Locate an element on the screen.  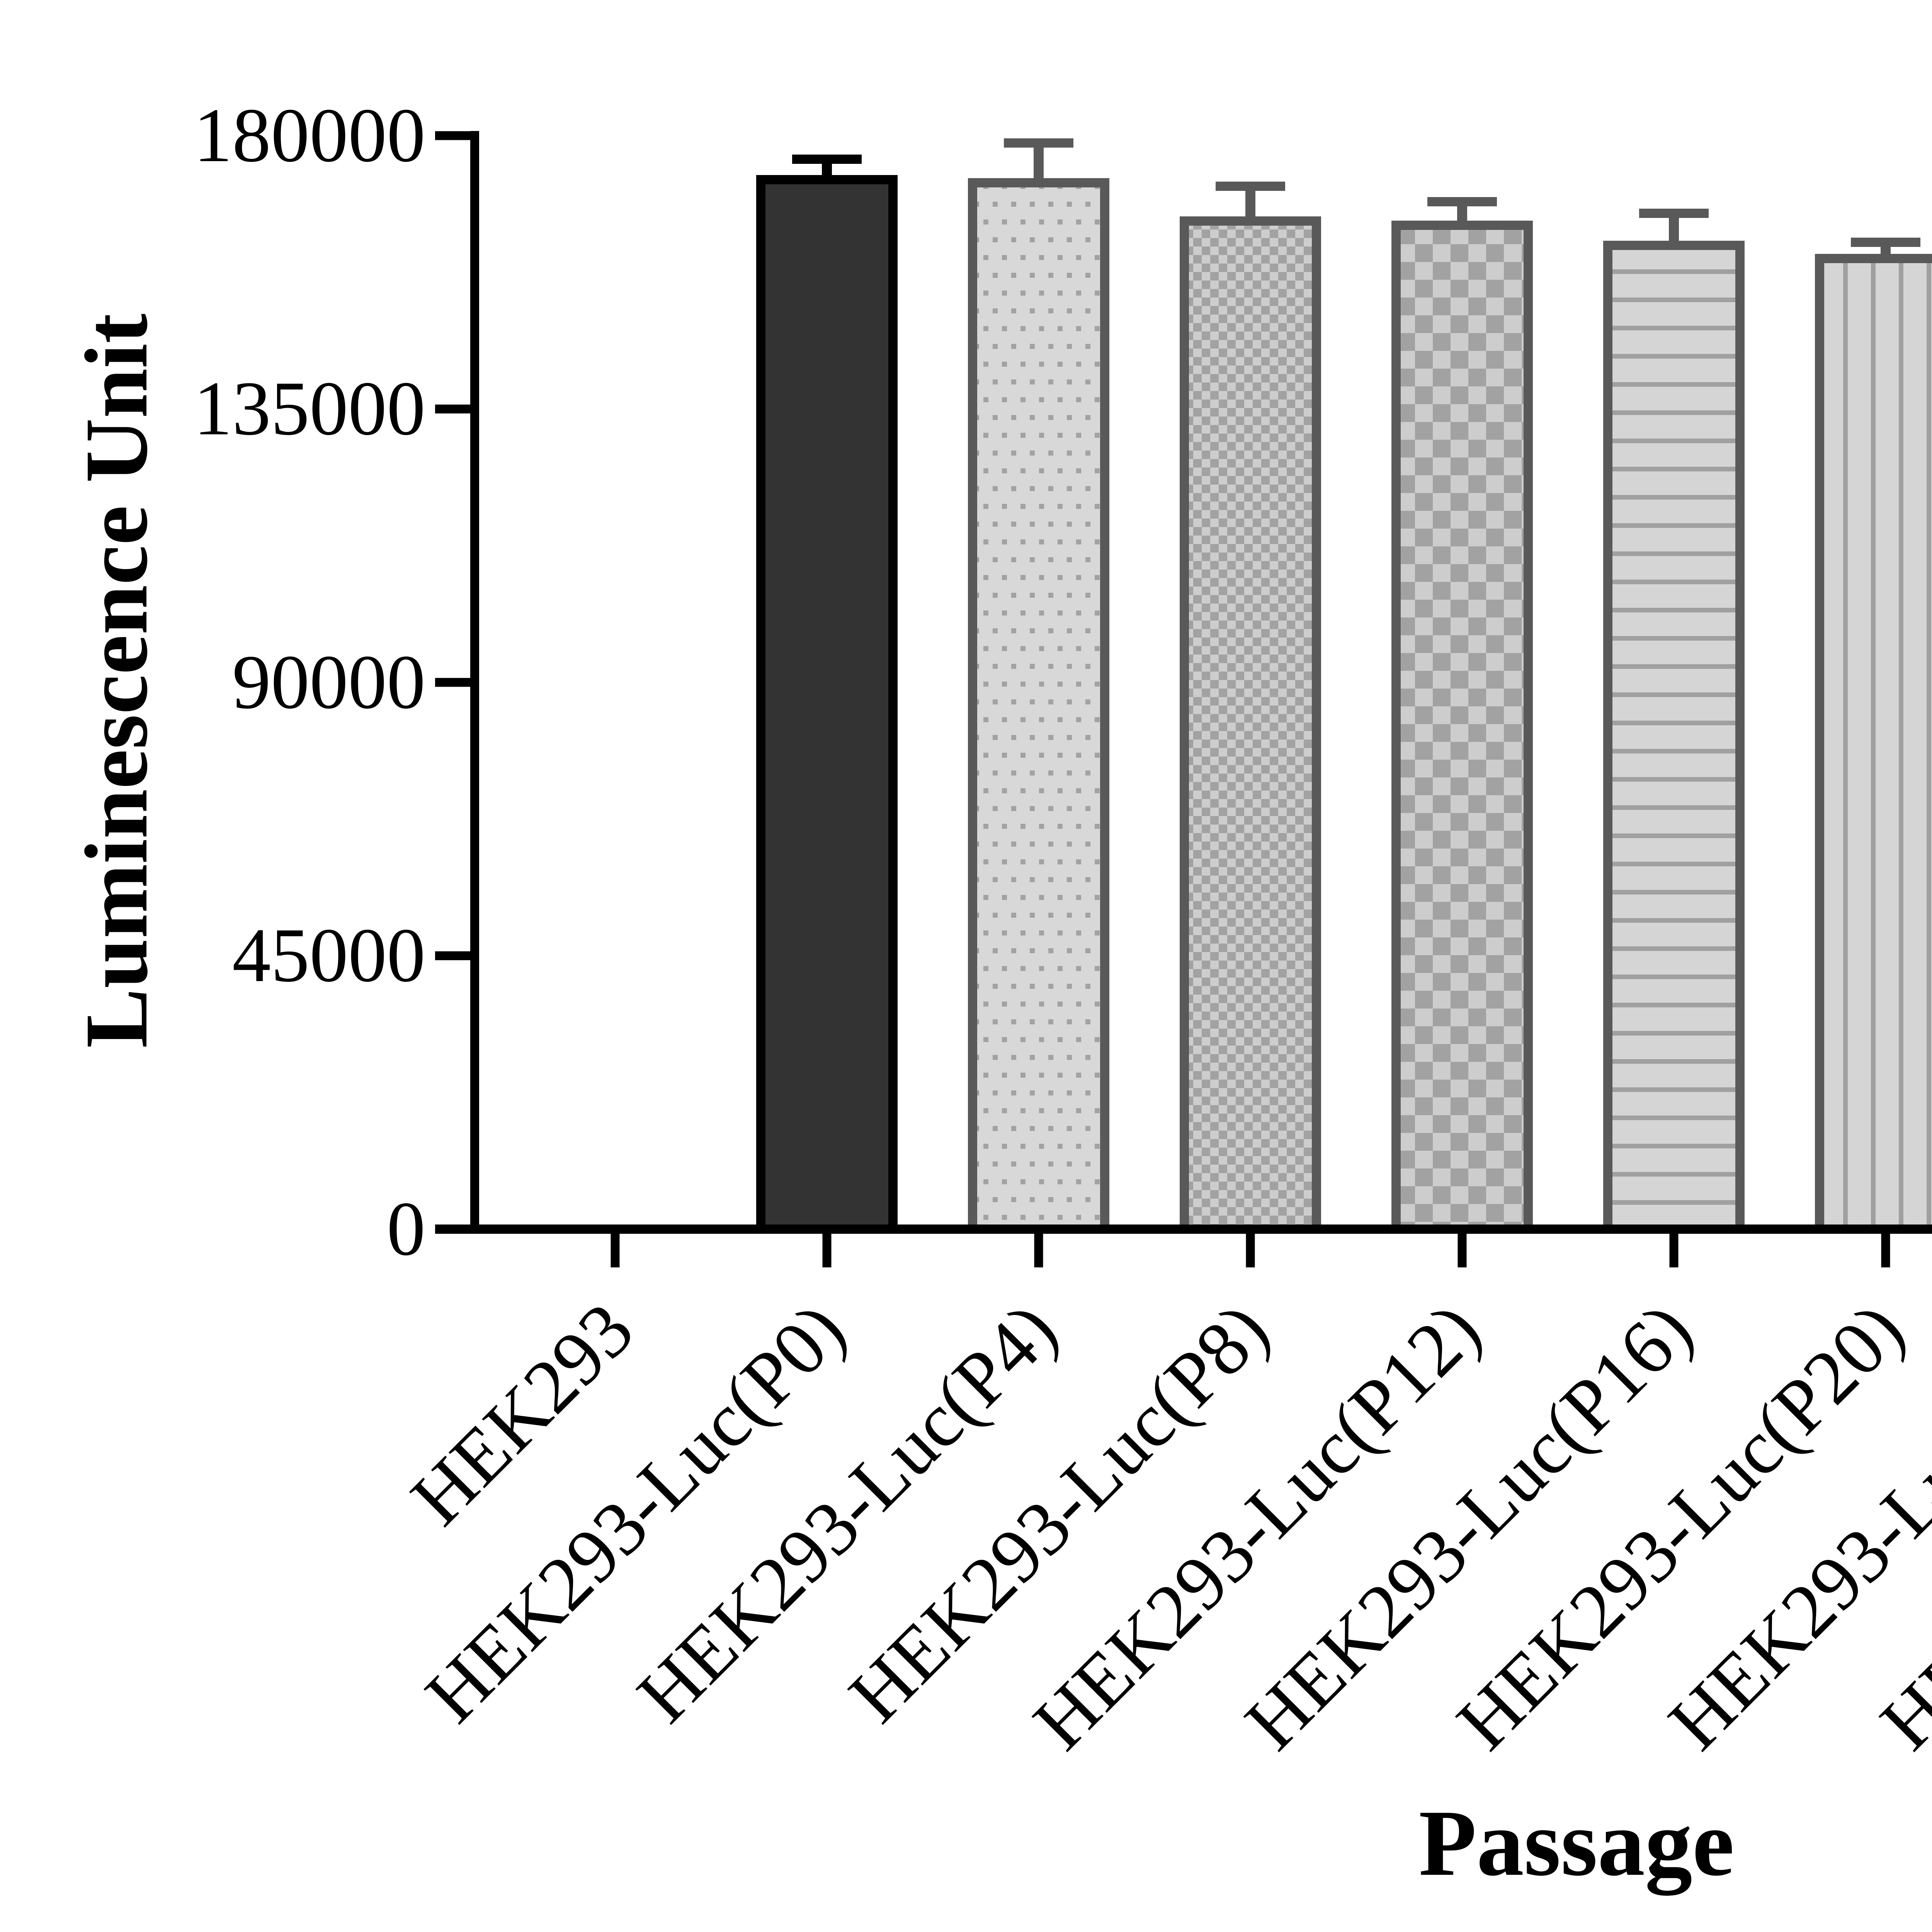
svg-text: 45000 is located at coordinates (328, 956).